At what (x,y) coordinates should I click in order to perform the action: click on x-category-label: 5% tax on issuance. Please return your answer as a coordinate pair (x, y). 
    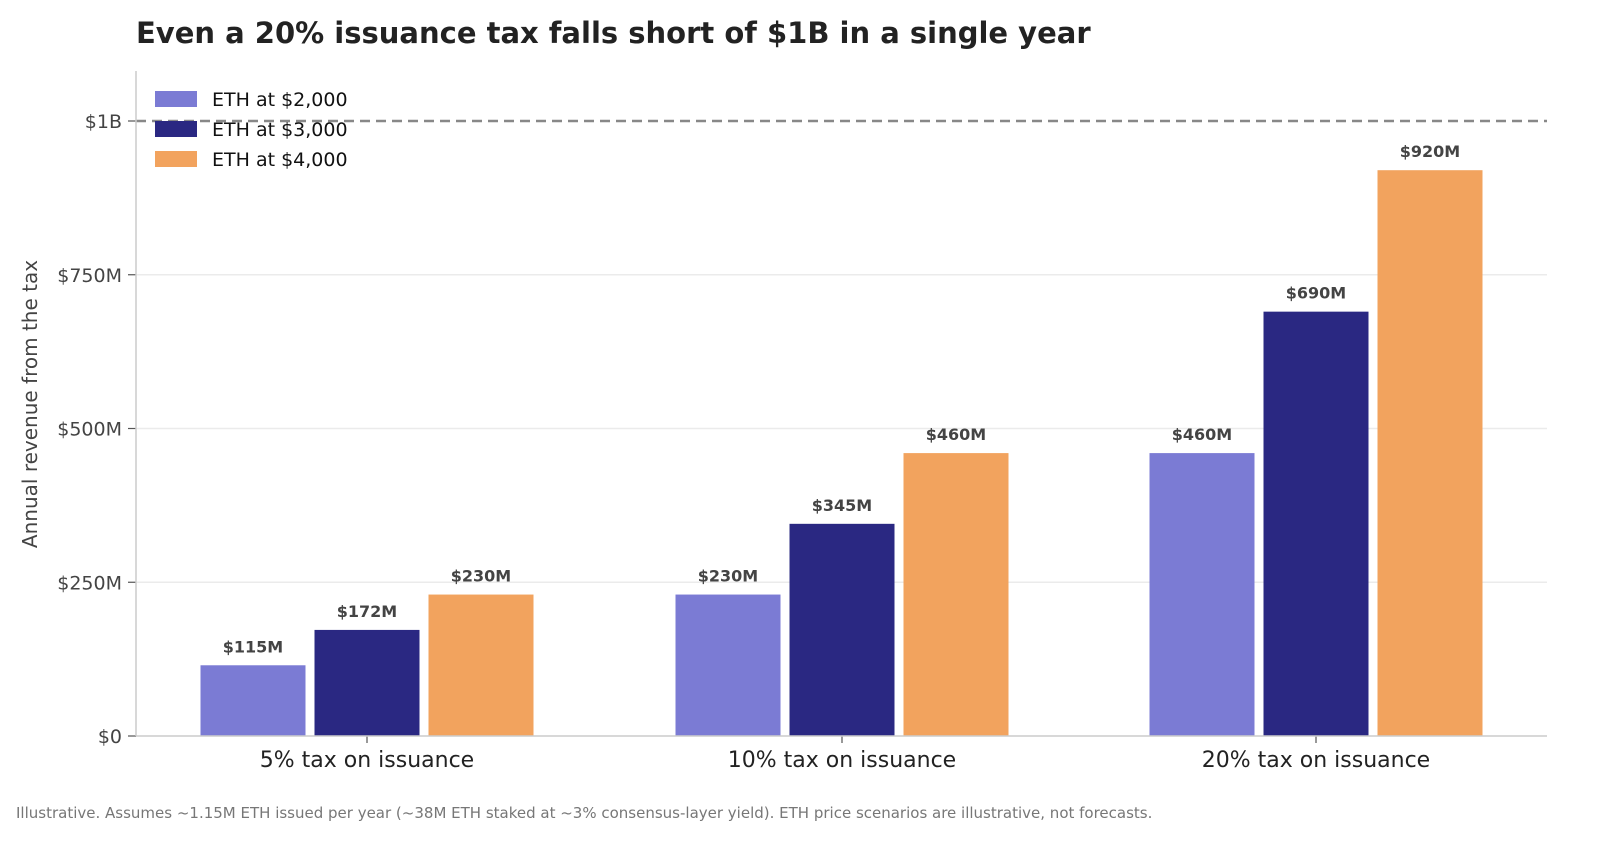
    Looking at the image, I should click on (367, 760).